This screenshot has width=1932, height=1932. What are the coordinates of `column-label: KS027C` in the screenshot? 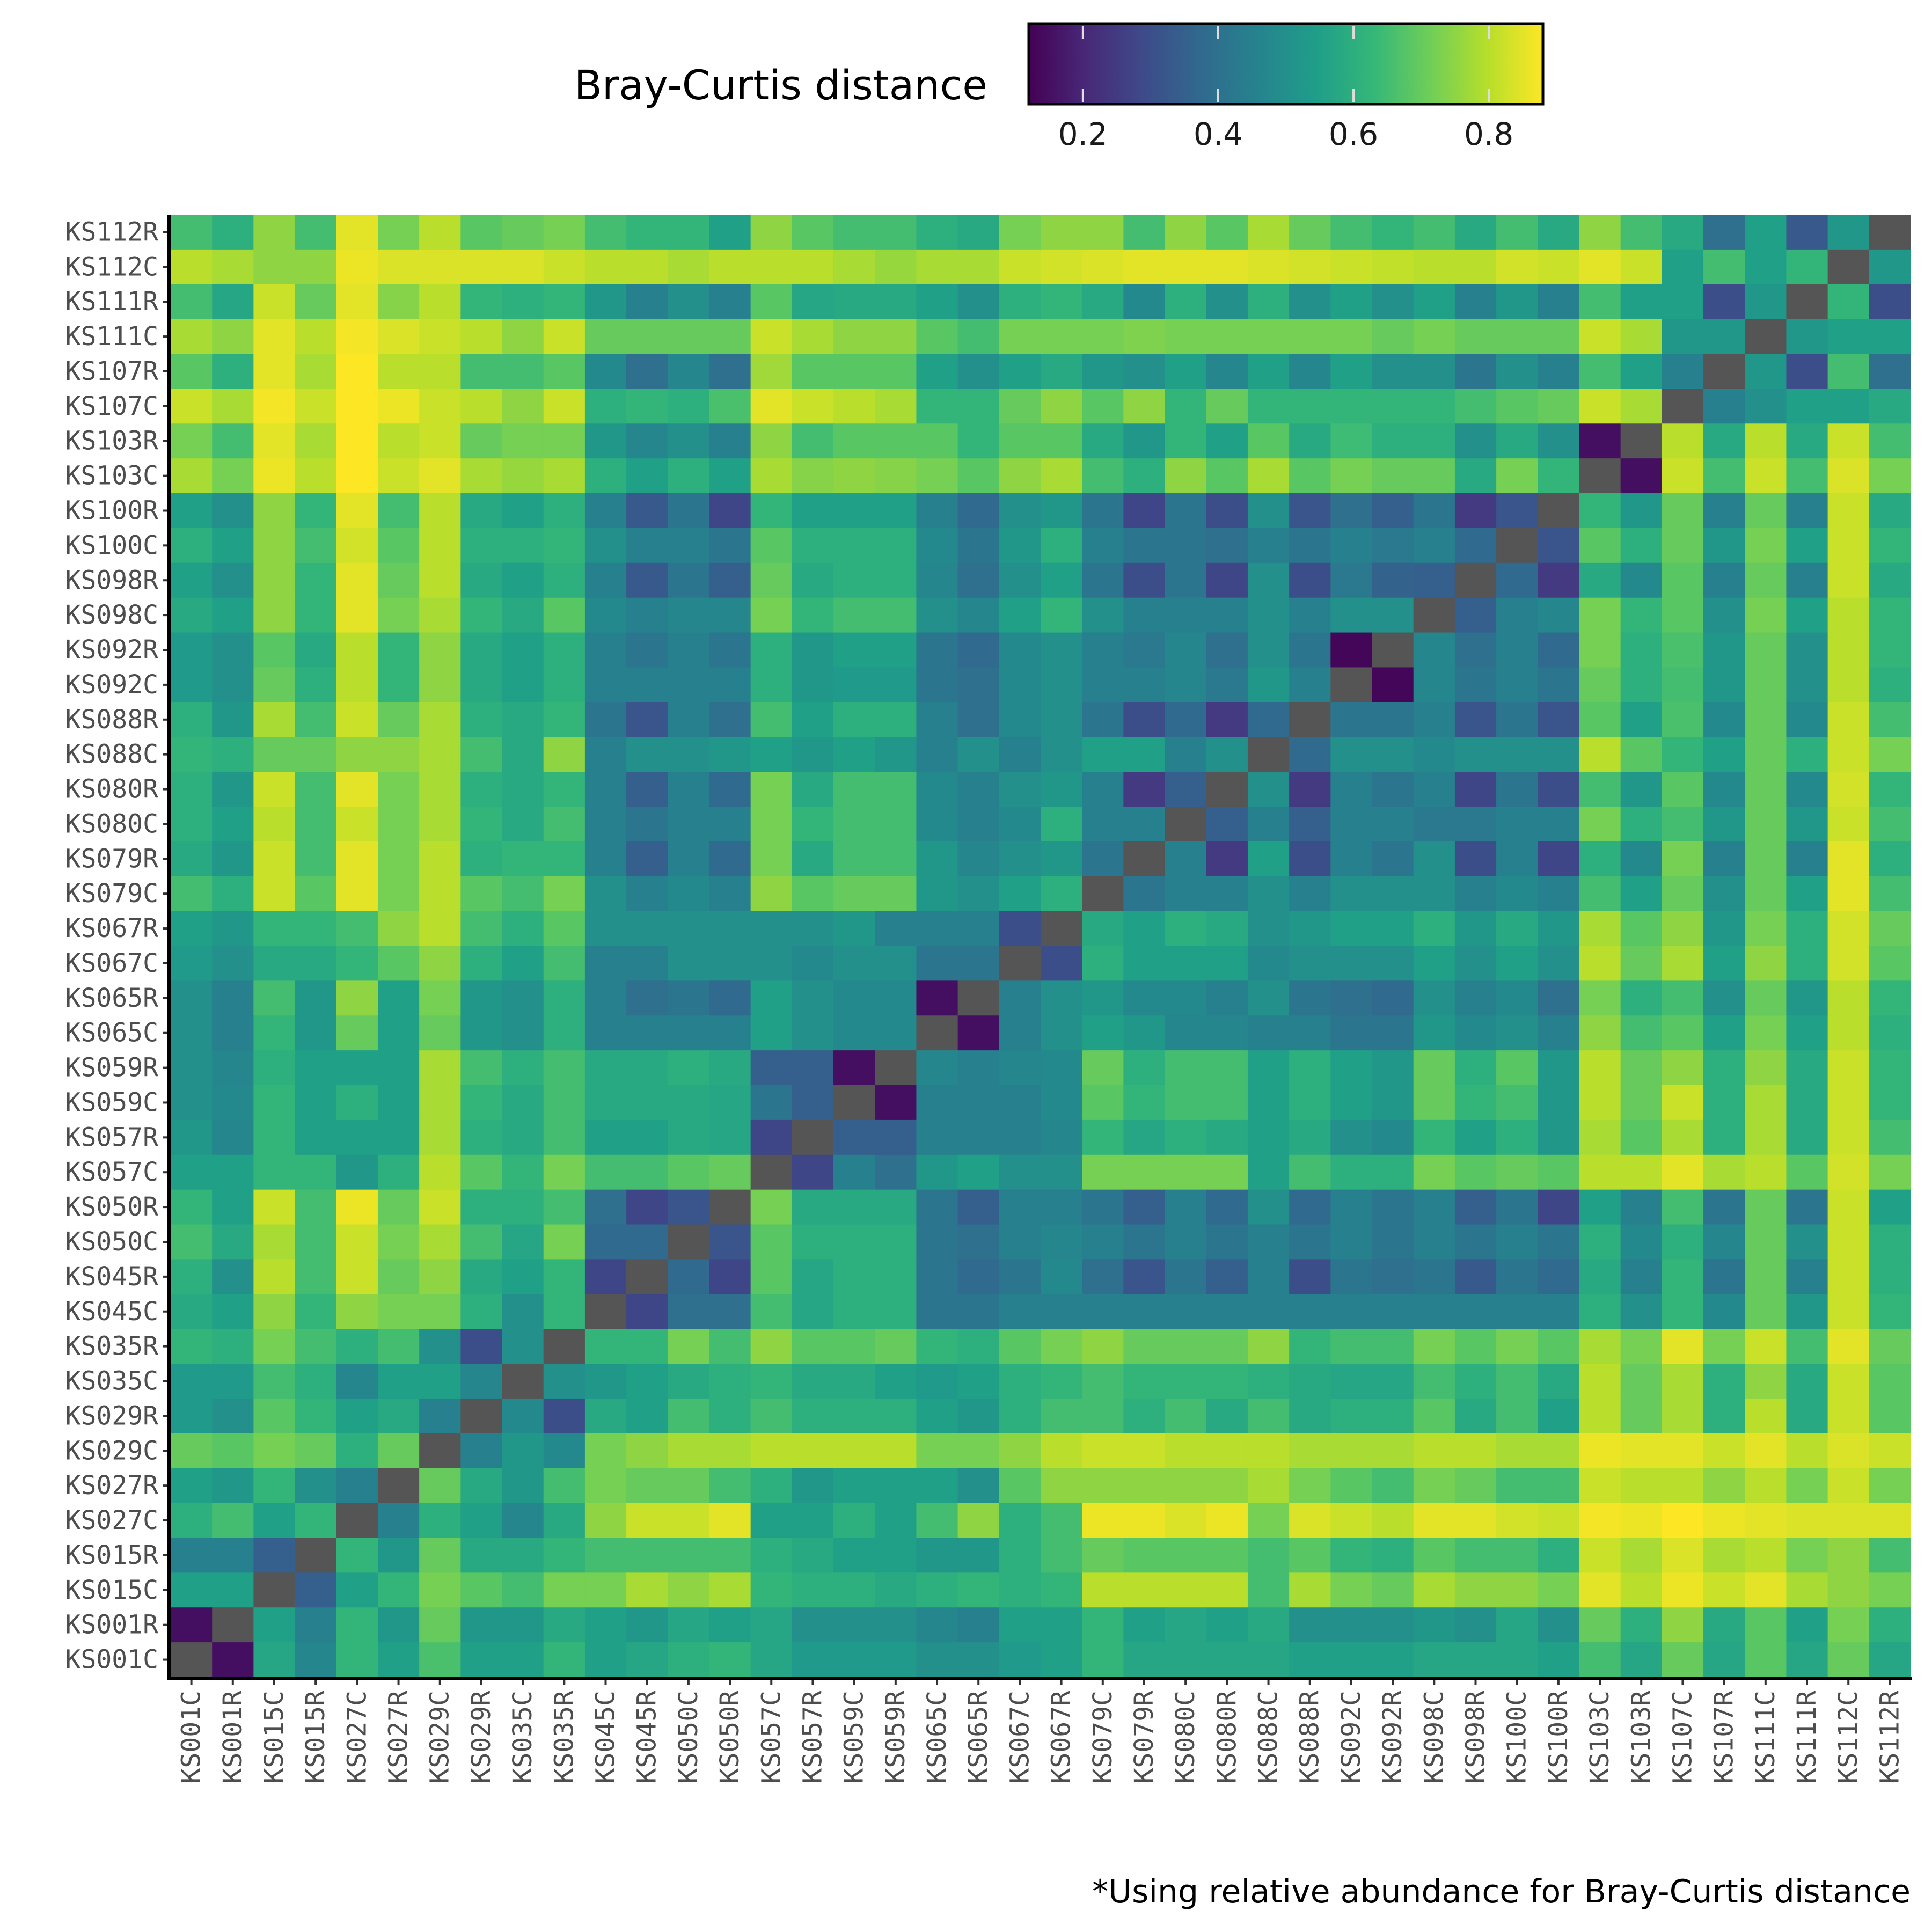 It's located at (357, 1736).